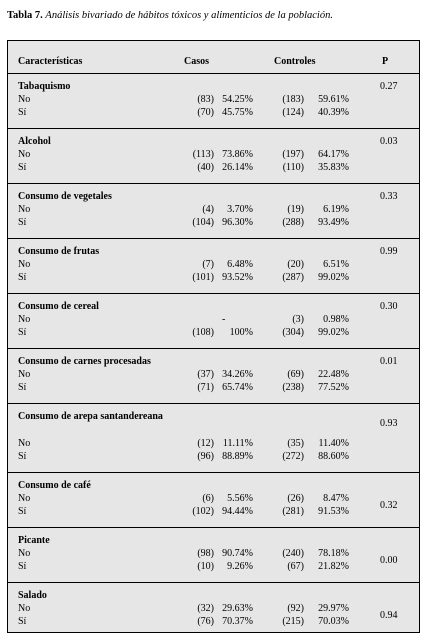  Describe the element at coordinates (385, 61) in the screenshot. I see `header-p: P` at that location.